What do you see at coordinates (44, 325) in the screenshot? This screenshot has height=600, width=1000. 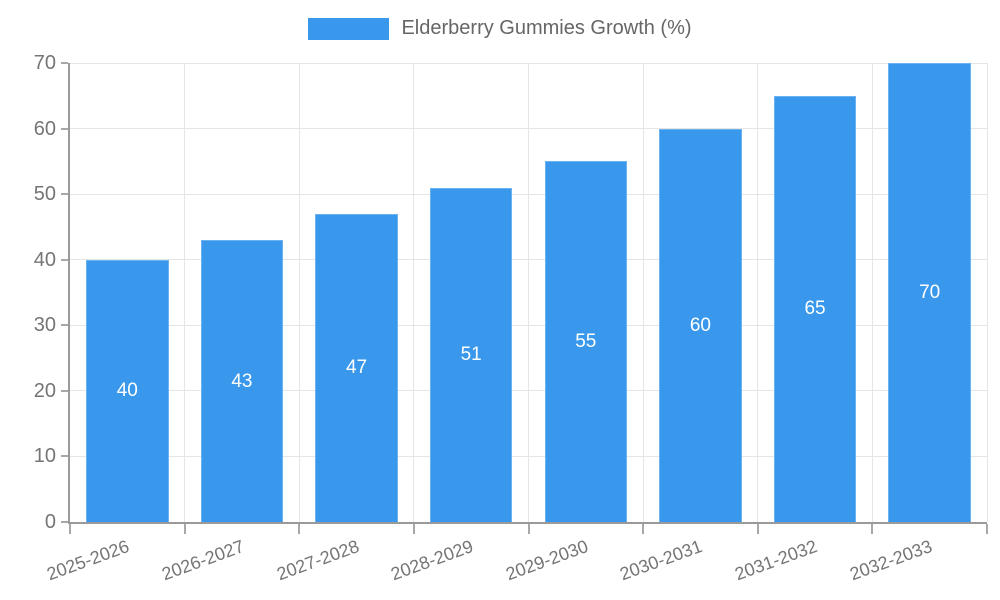 I see `y-axis-tick-label: 30` at bounding box center [44, 325].